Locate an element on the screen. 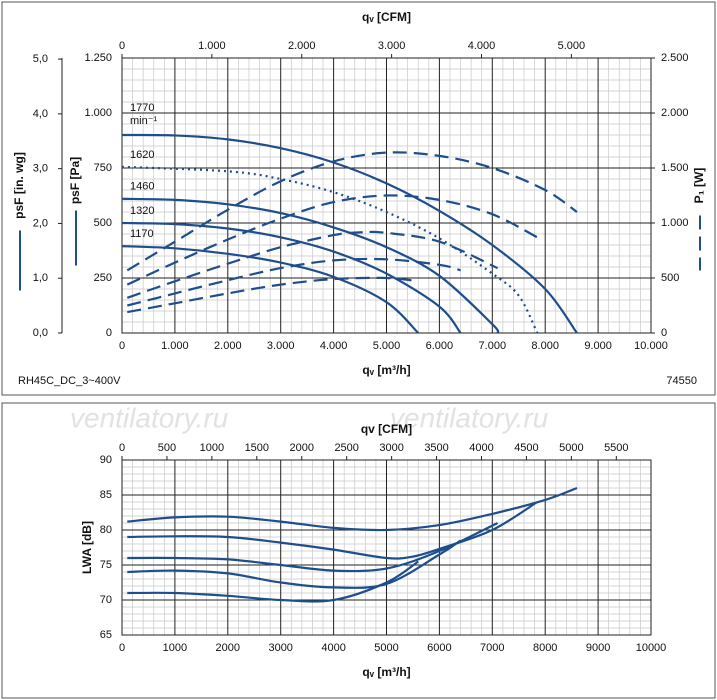  x-tick-label: 7.000 is located at coordinates (493, 346).